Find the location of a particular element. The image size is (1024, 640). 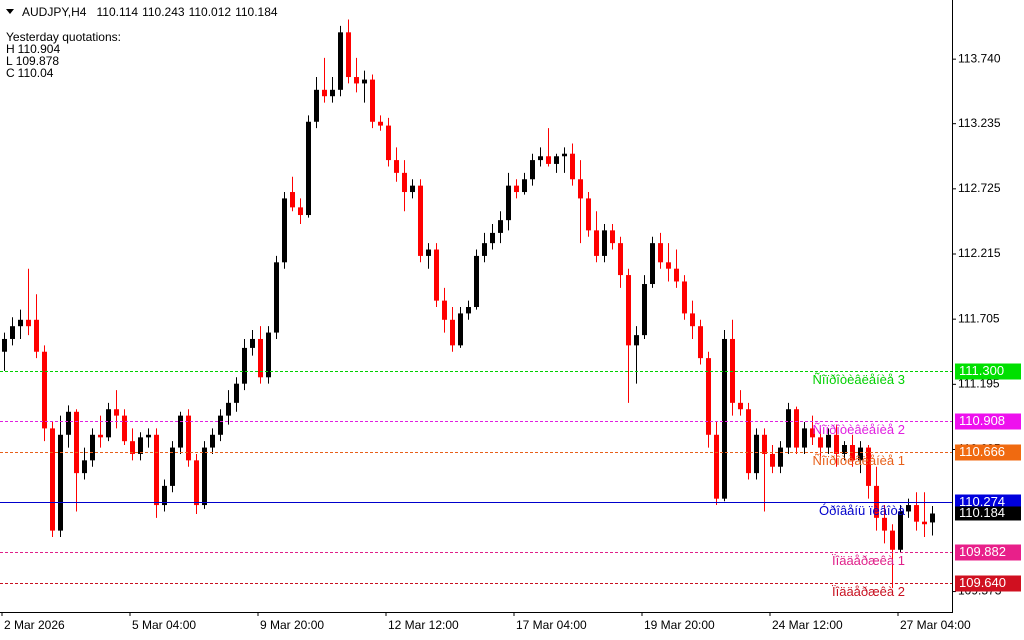

label: L is located at coordinates (9, 61).